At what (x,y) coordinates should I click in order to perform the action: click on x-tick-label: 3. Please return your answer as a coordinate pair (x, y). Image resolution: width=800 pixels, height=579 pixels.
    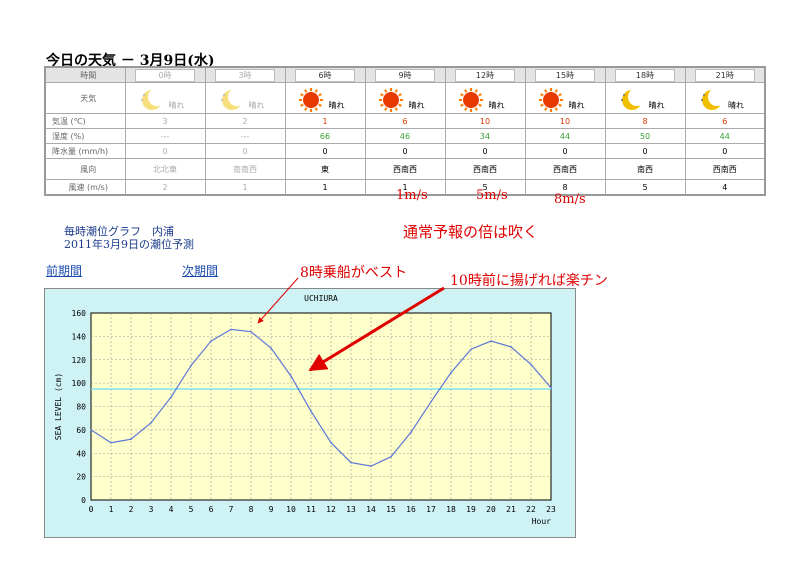
    Looking at the image, I should click on (151, 509).